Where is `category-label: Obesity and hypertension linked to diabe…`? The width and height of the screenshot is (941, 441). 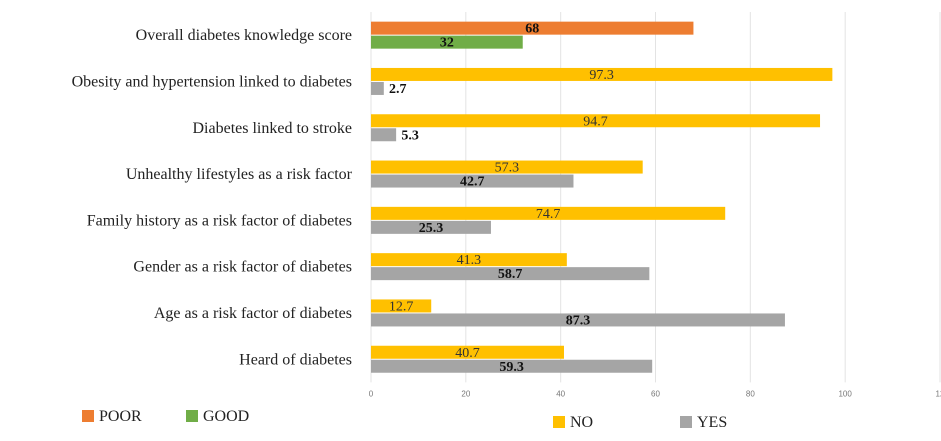 category-label: Obesity and hypertension linked to diabe… is located at coordinates (212, 81).